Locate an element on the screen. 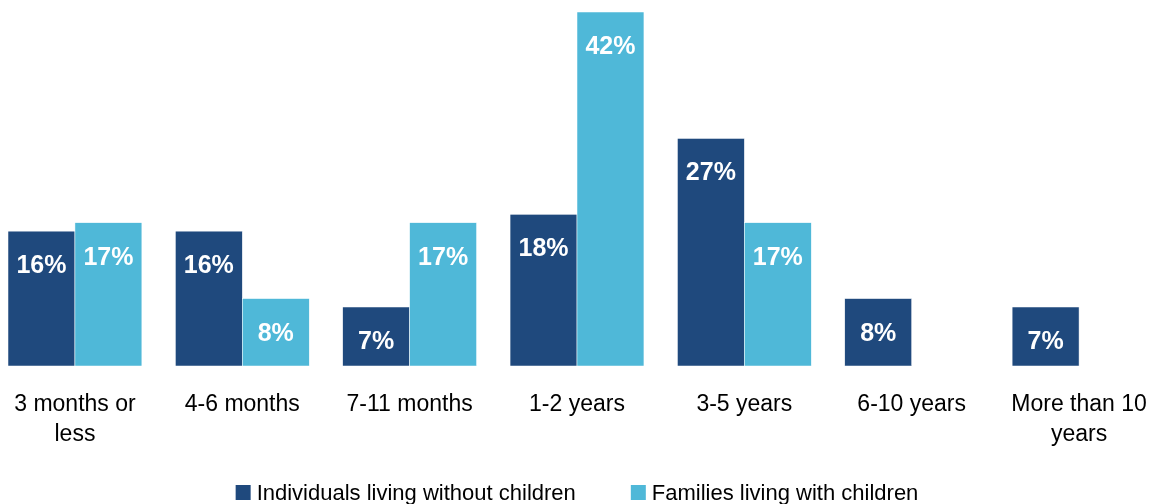  x-tick-label: More than 10 years is located at coordinates (1079, 418).